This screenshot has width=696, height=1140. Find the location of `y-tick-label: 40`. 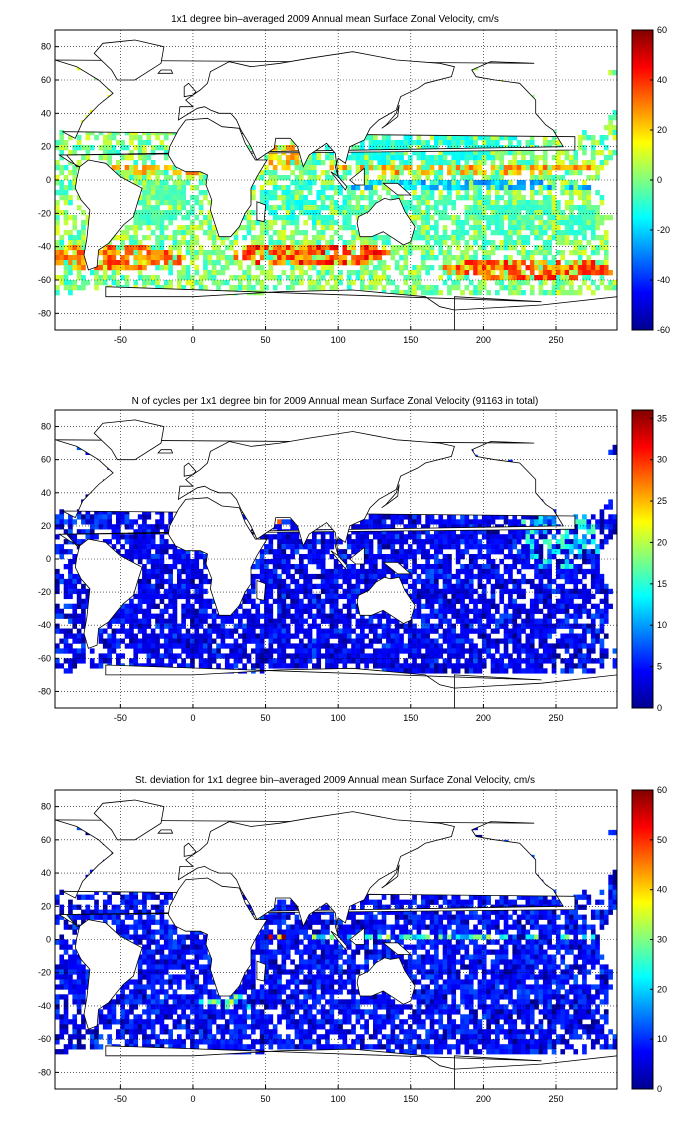

y-tick-label: 40 is located at coordinates (46, 113).